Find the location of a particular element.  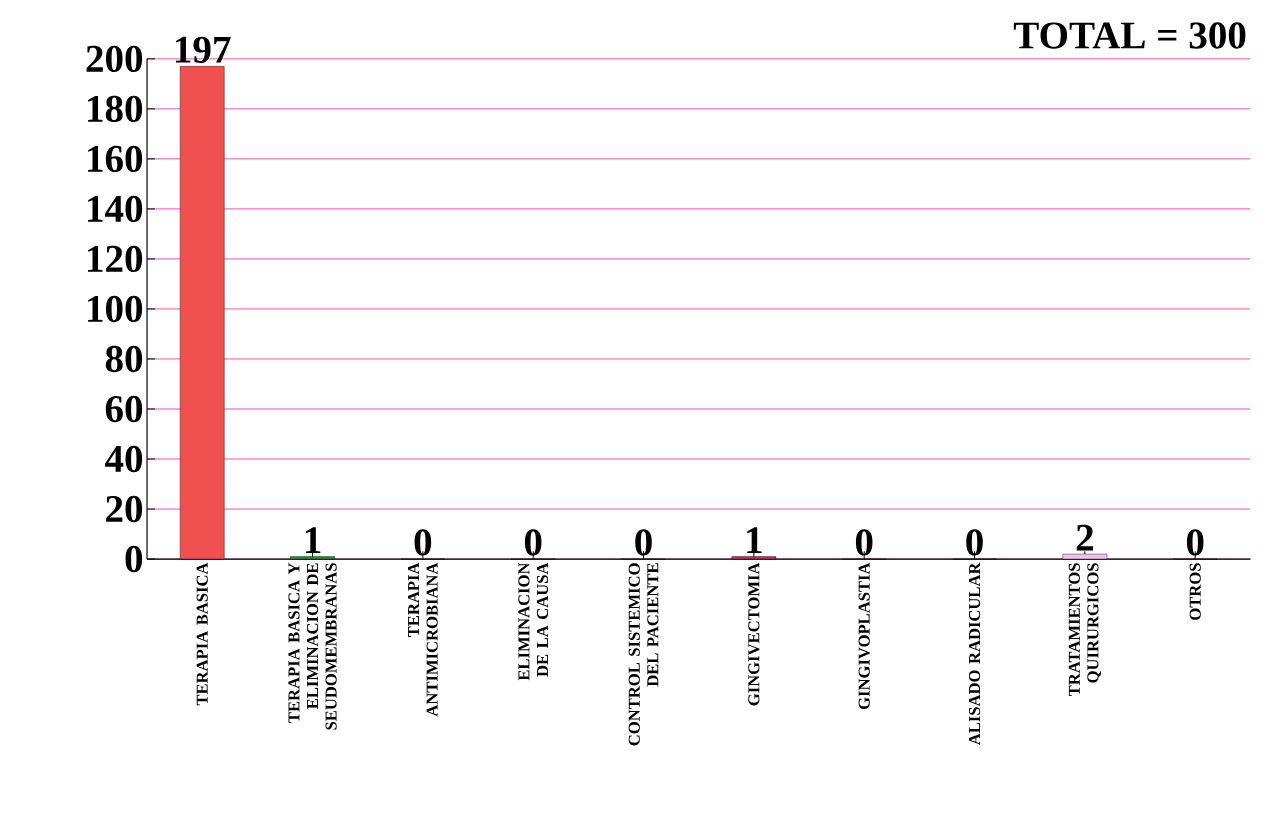

x-tick-label: TERAPIA ANTIMICROBIANA is located at coordinates (423, 639).